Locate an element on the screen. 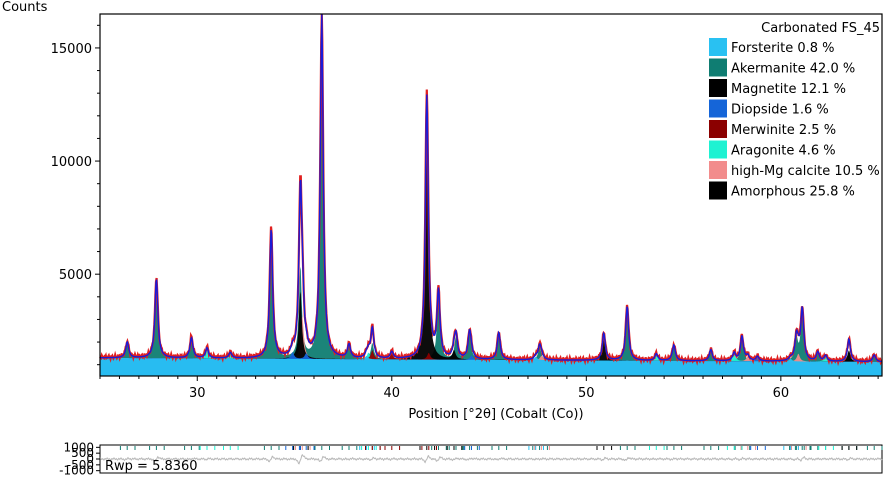 This screenshot has height=478, width=886. x-tick-label: 60 is located at coordinates (781, 393).